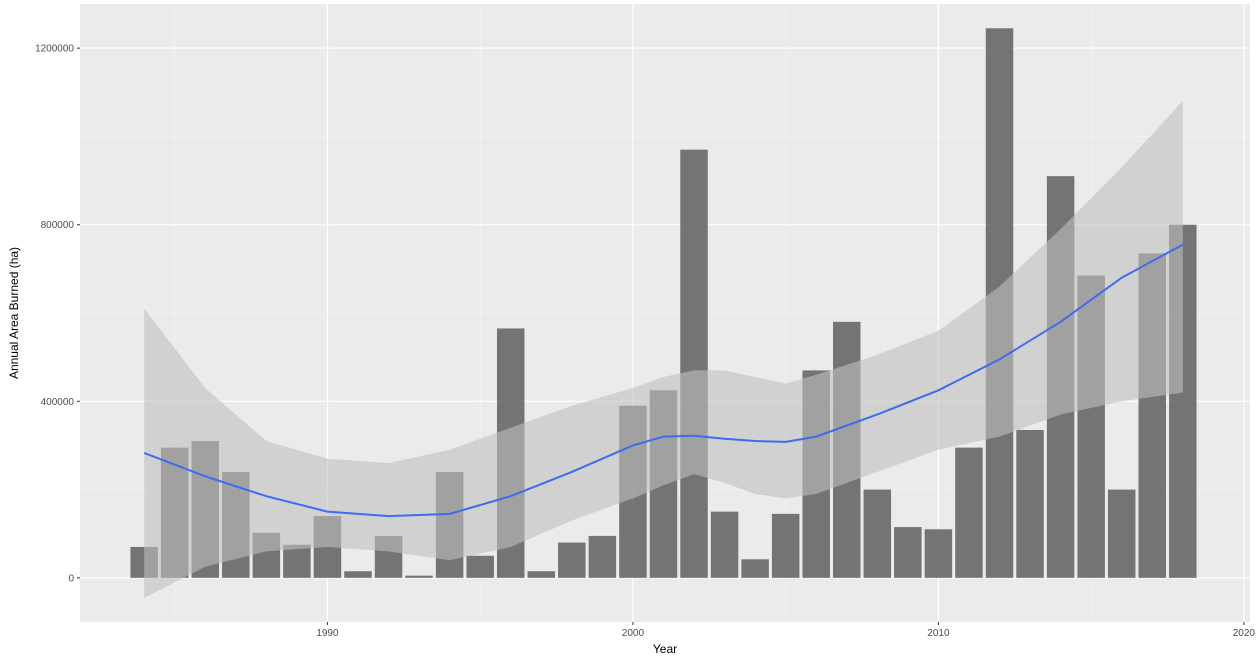 Image resolution: width=1259 pixels, height=658 pixels. Describe the element at coordinates (694, 363) in the screenshot. I see `bar-2002` at that location.